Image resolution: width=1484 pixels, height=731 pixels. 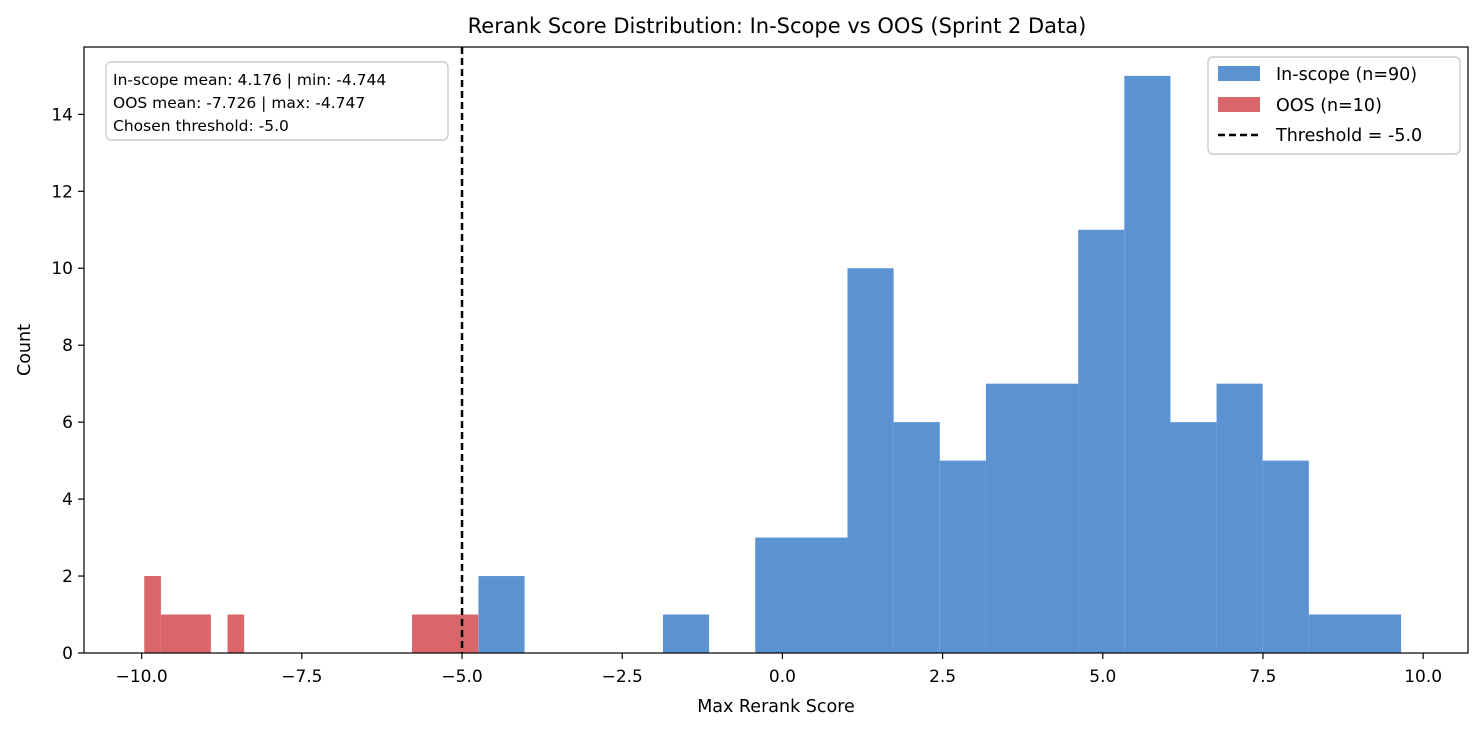 I want to click on legend-frame, so click(x=1334, y=105).